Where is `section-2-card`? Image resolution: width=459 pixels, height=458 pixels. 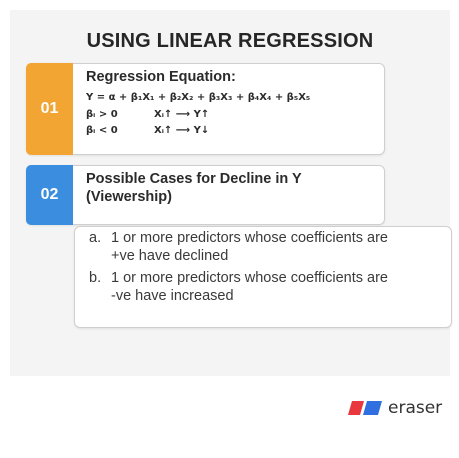
section-2-card is located at coordinates (205, 195).